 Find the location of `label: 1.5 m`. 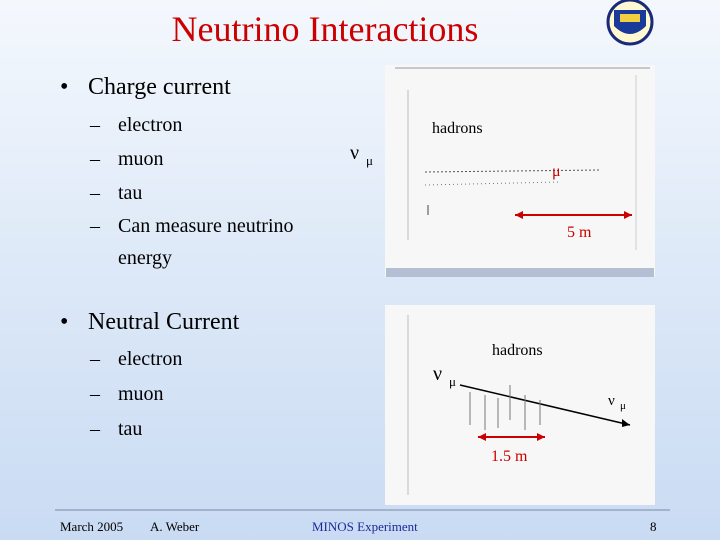

label: 1.5 m is located at coordinates (509, 456).